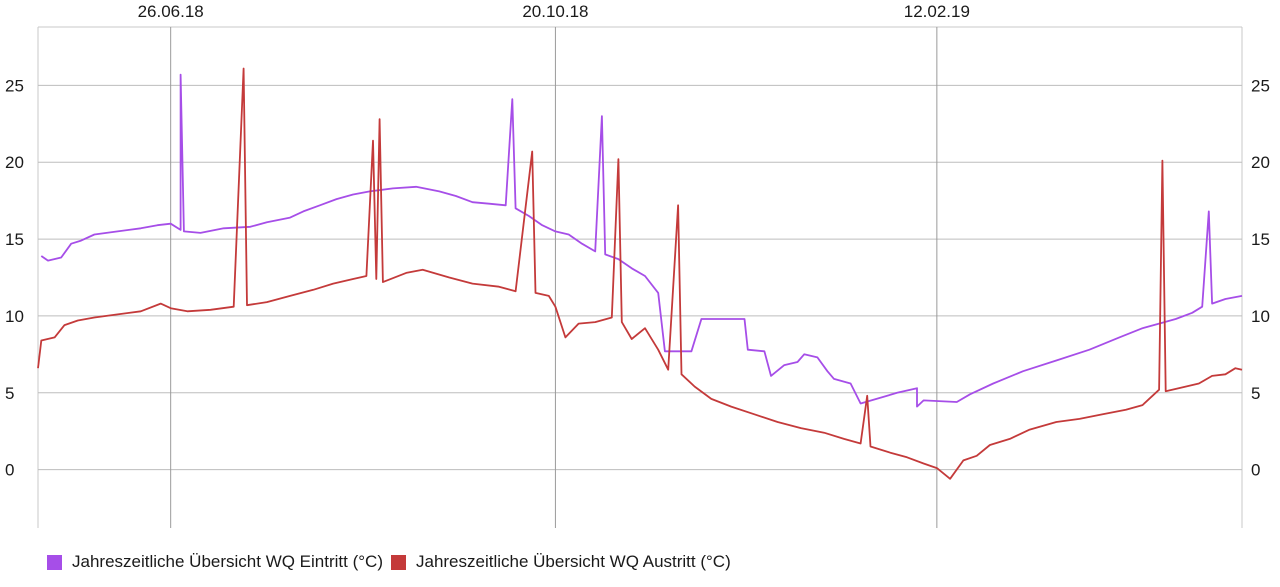 This screenshot has height=587, width=1280. Describe the element at coordinates (14, 162) in the screenshot. I see `y-tick-label-left-20: 20` at that location.